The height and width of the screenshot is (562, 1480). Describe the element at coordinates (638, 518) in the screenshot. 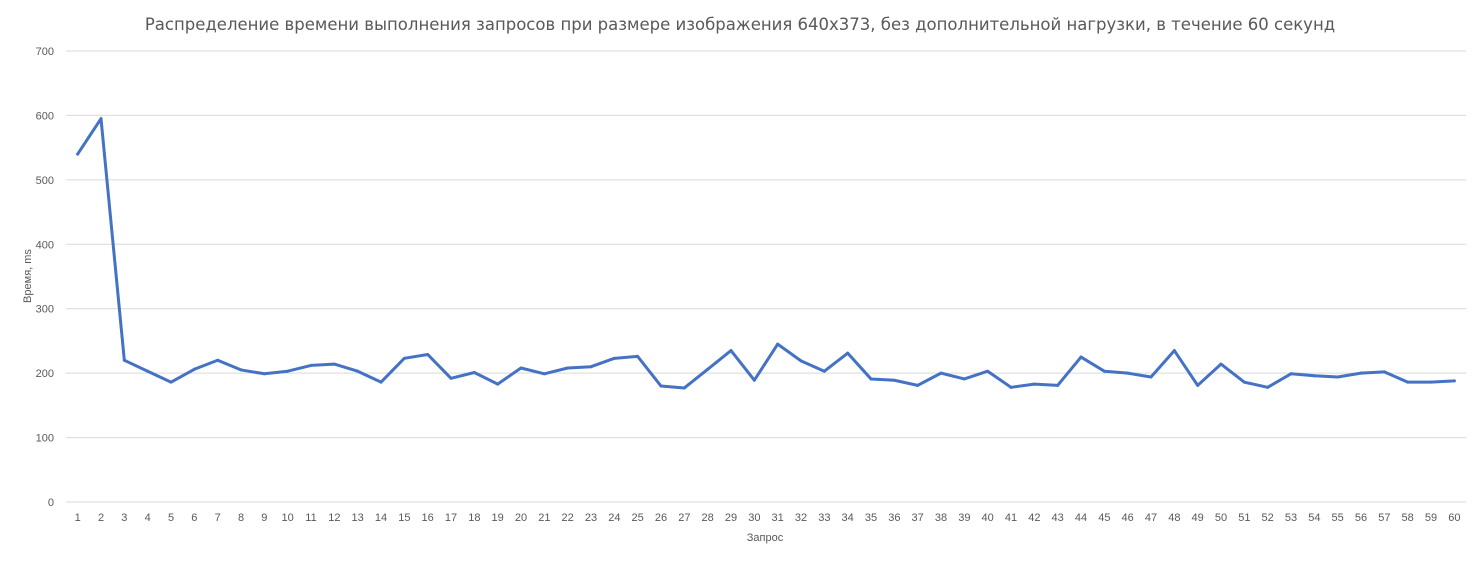

I see `x-tick-label: 25` at that location.